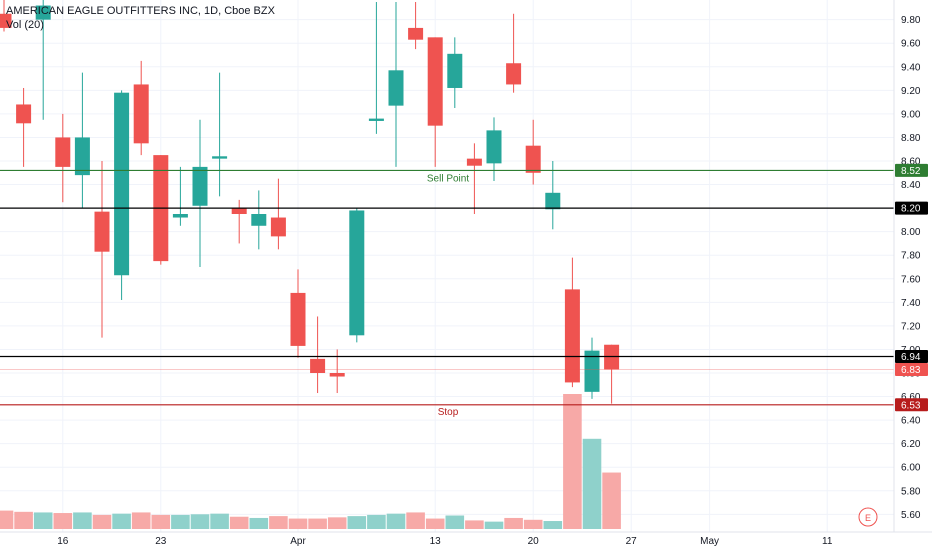 Image resolution: width=932 pixels, height=550 pixels. Describe the element at coordinates (911, 468) in the screenshot. I see `price-tick-label: 6.00` at that location.